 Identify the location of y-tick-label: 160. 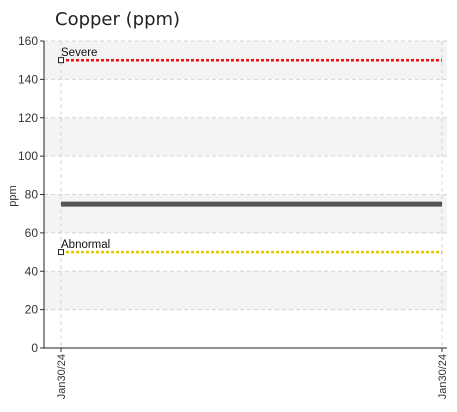
(28, 41).